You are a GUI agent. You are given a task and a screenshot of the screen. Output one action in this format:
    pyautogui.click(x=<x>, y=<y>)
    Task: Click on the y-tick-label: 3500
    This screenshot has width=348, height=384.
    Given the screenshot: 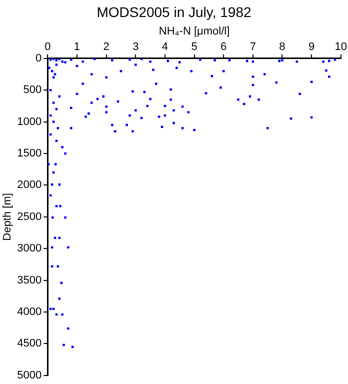 What is the action you would take?
    pyautogui.click(x=29, y=280)
    